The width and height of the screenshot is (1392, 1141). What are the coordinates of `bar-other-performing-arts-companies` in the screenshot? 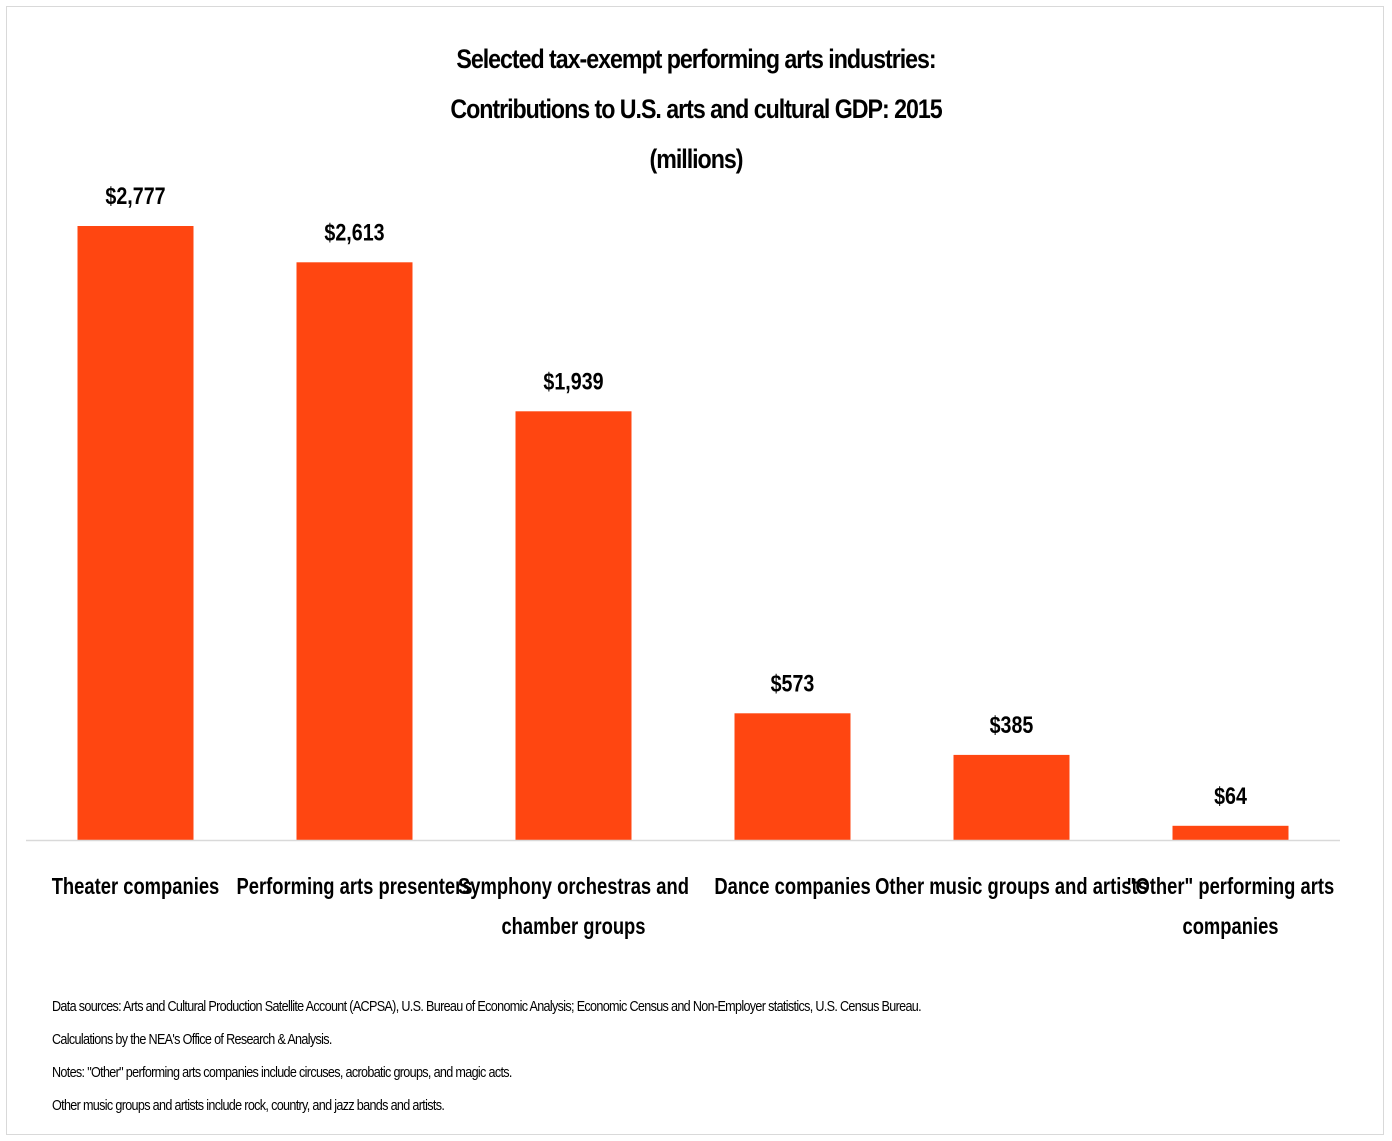 It's located at (1230, 832).